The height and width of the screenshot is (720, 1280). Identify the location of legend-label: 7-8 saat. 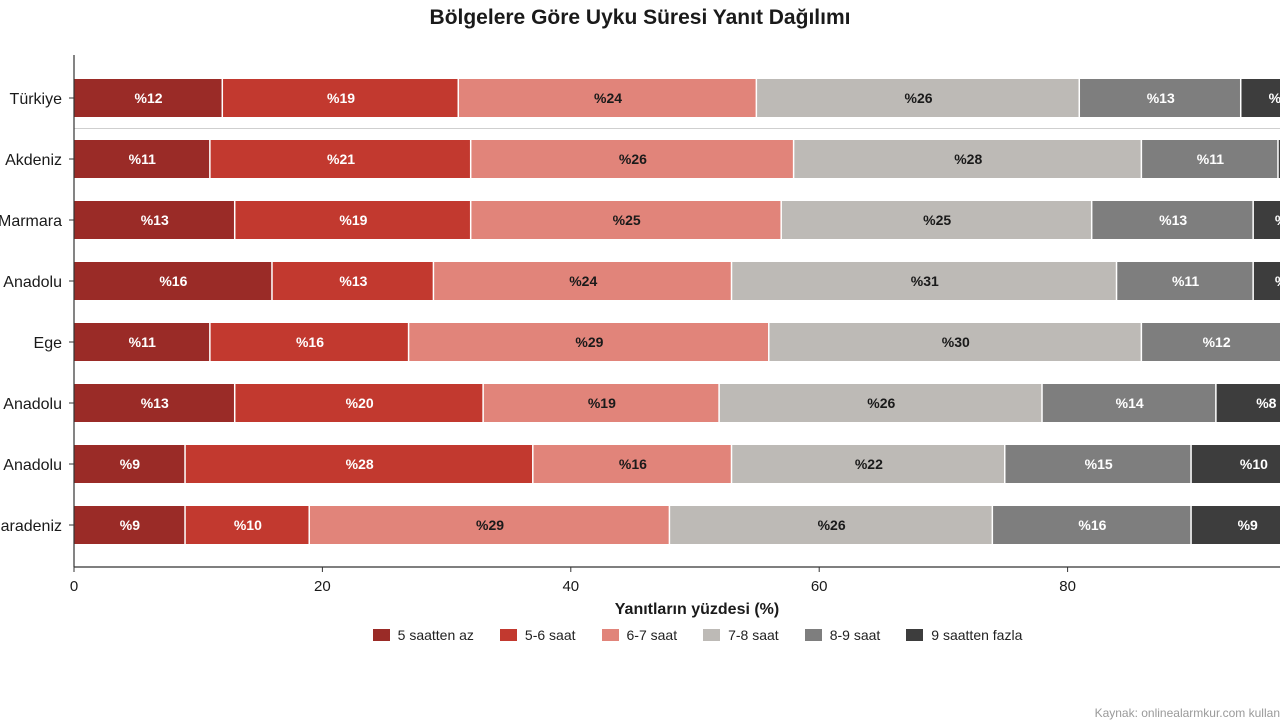
(753, 635).